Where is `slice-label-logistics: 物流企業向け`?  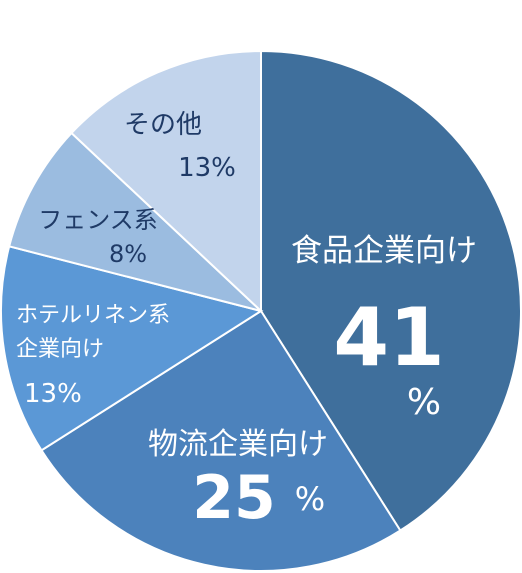 slice-label-logistics: 物流企業向け is located at coordinates (238, 444).